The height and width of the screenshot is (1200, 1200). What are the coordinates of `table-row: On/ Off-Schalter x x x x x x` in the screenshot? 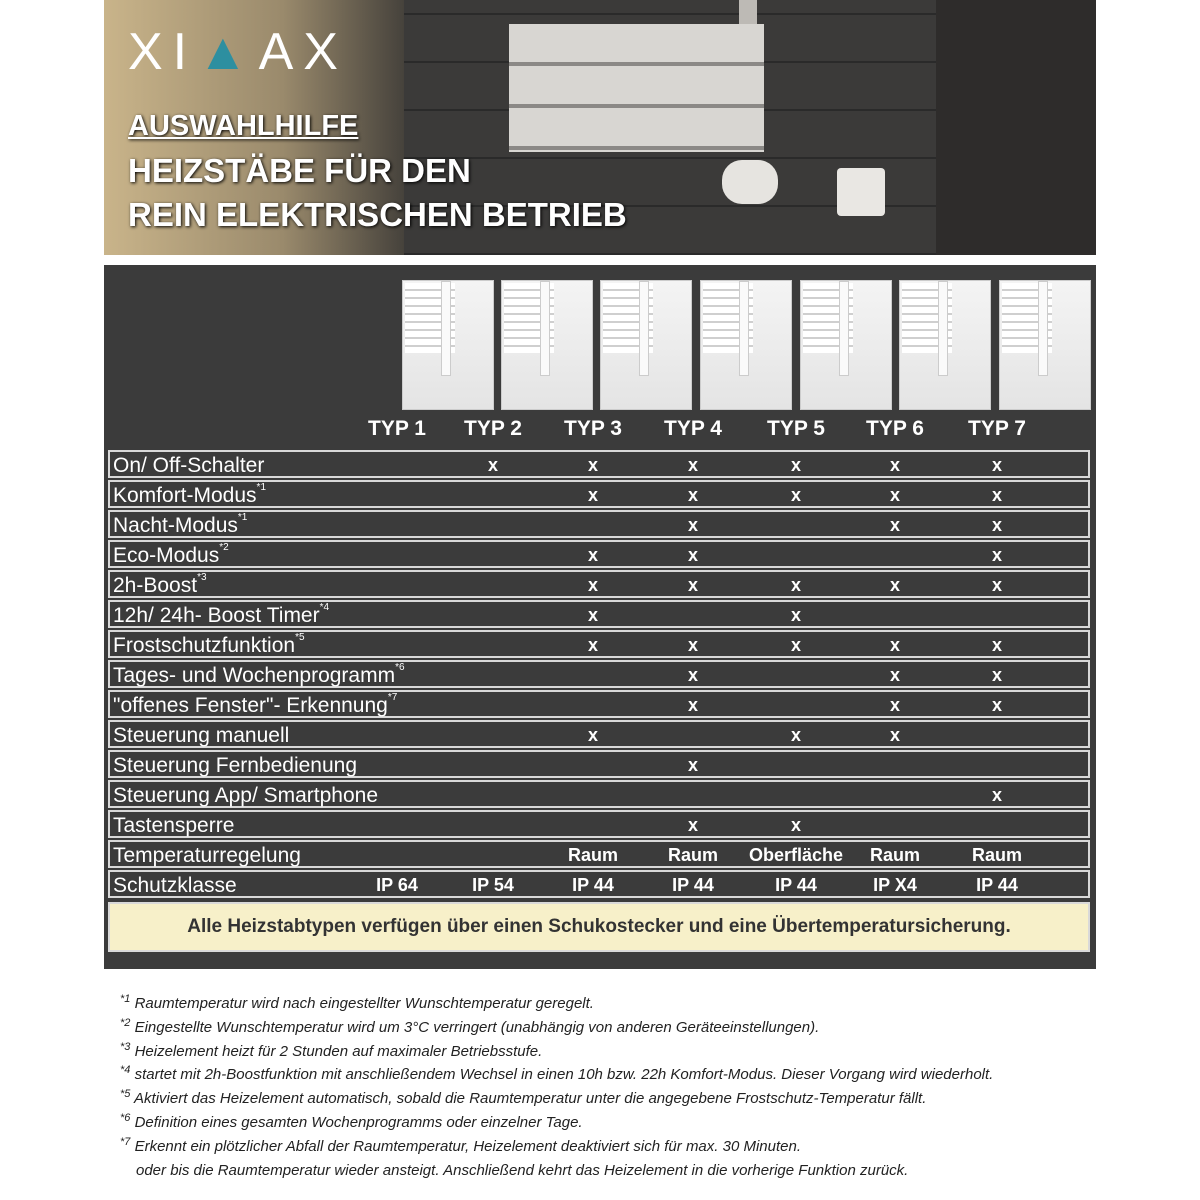 It's located at (599, 464).